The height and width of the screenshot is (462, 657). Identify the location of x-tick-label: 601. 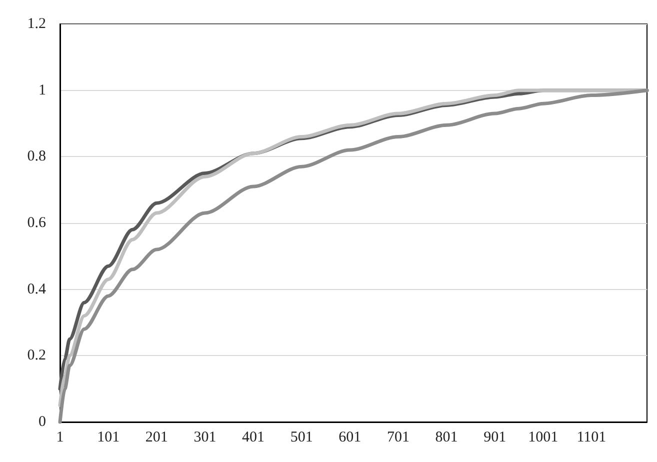
(350, 438).